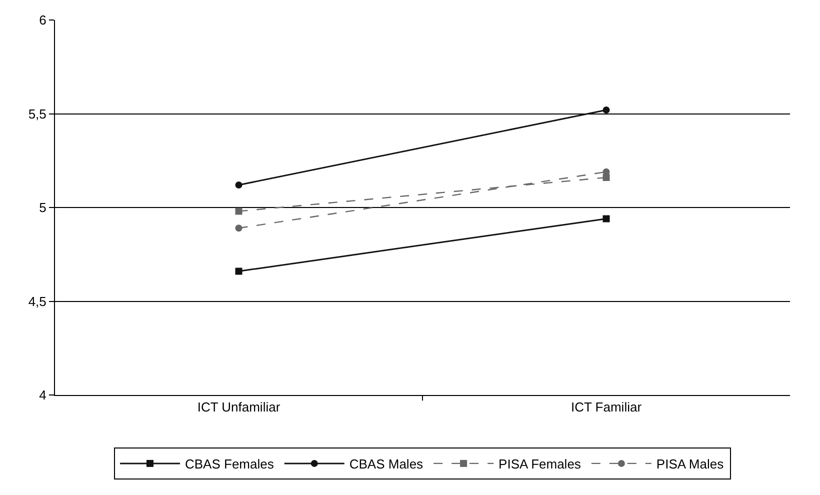 The height and width of the screenshot is (495, 820). Describe the element at coordinates (42, 20) in the screenshot. I see `y-tick-label: 6` at that location.